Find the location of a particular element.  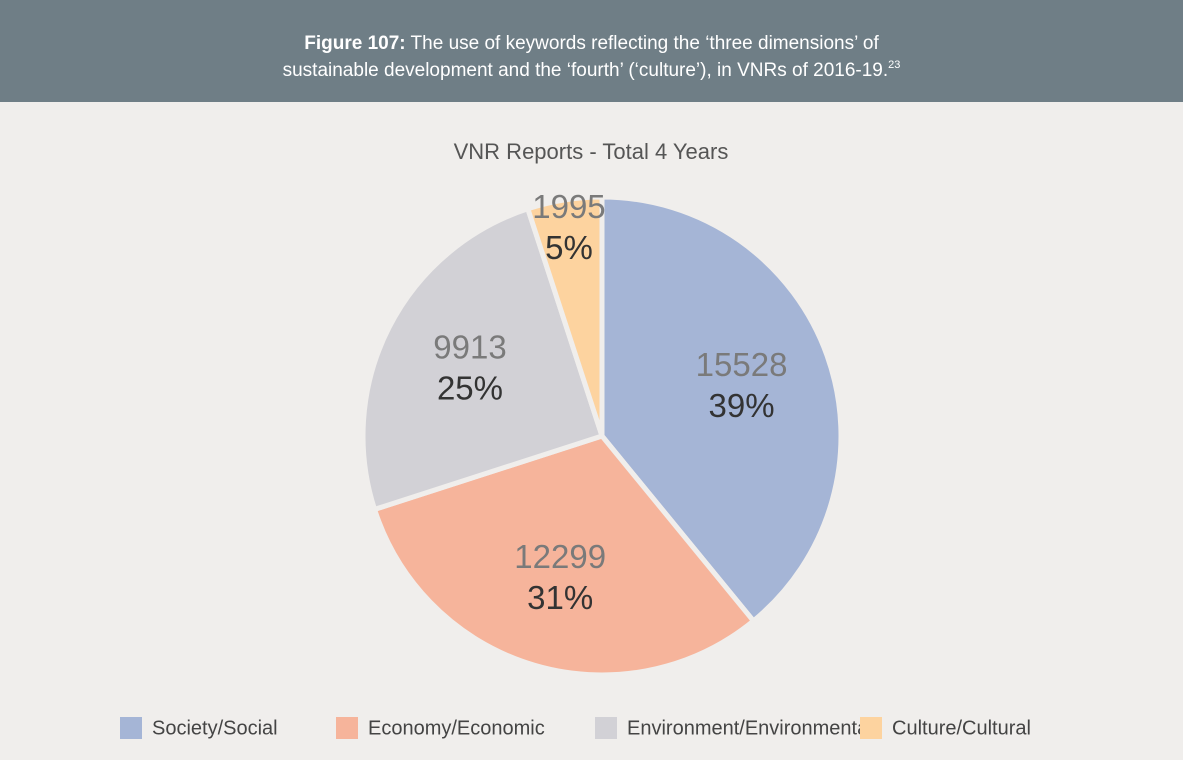

slice-percent-label: 5% is located at coordinates (569, 247).